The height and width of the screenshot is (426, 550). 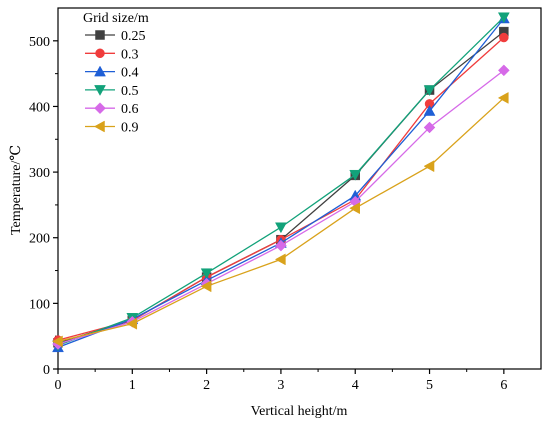 What do you see at coordinates (115, 36) in the screenshot?
I see `legend-item: 0.25` at bounding box center [115, 36].